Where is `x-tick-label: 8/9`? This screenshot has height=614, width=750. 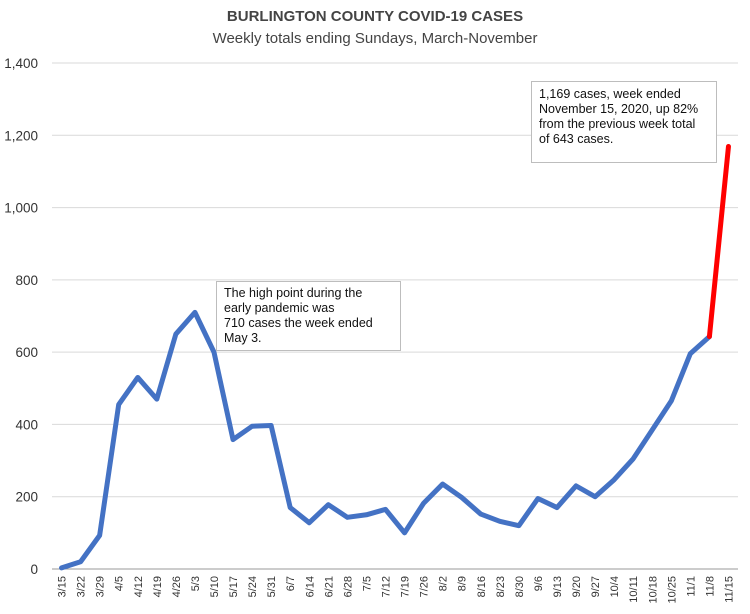 x-tick-label: 8/9 is located at coordinates (463, 583).